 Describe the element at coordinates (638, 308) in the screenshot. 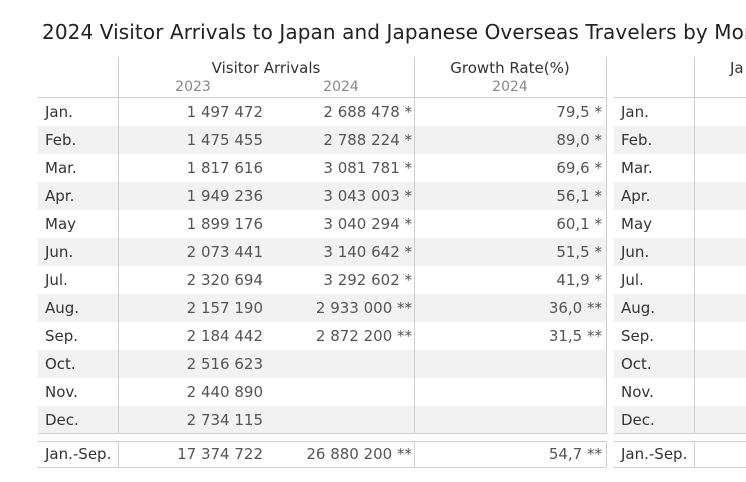

I see `month-label-right: Aug.` at that location.